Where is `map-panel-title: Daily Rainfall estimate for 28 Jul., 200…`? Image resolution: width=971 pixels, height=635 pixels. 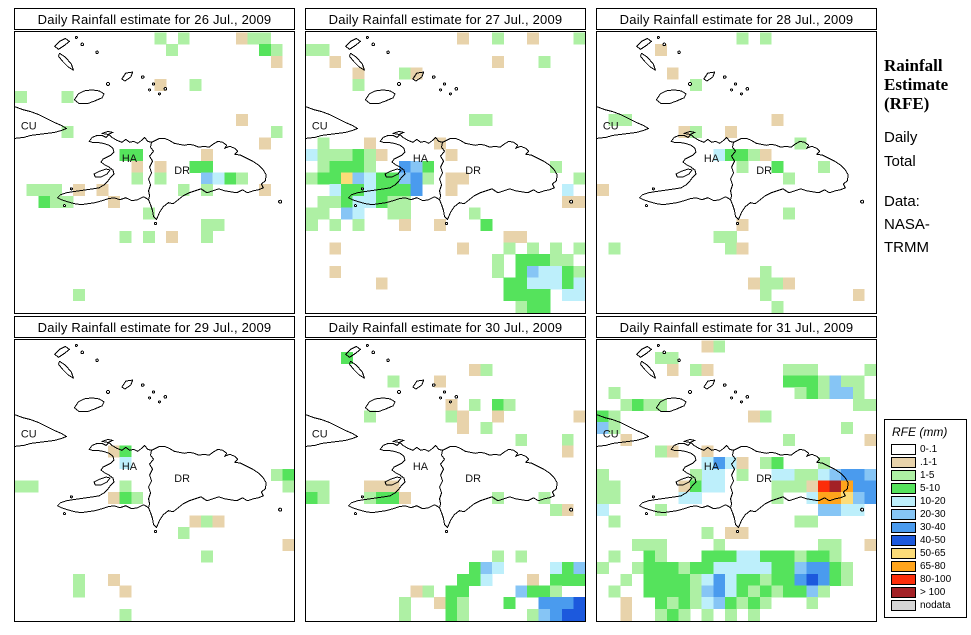 map-panel-title: Daily Rainfall estimate for 28 Jul., 200… is located at coordinates (736, 19).